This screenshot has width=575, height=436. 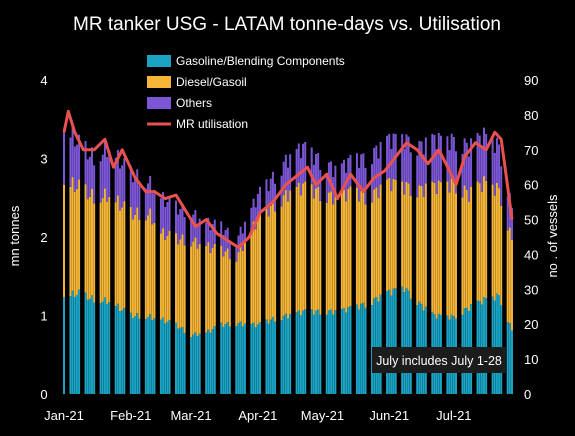 I want to click on y2-tick-label: 90, so click(x=531, y=80).